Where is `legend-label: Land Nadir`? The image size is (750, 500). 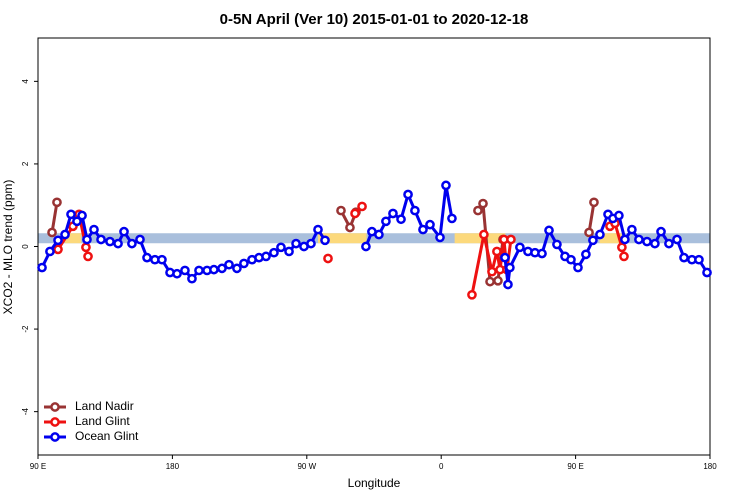 legend-label: Land Nadir is located at coordinates (104, 406).